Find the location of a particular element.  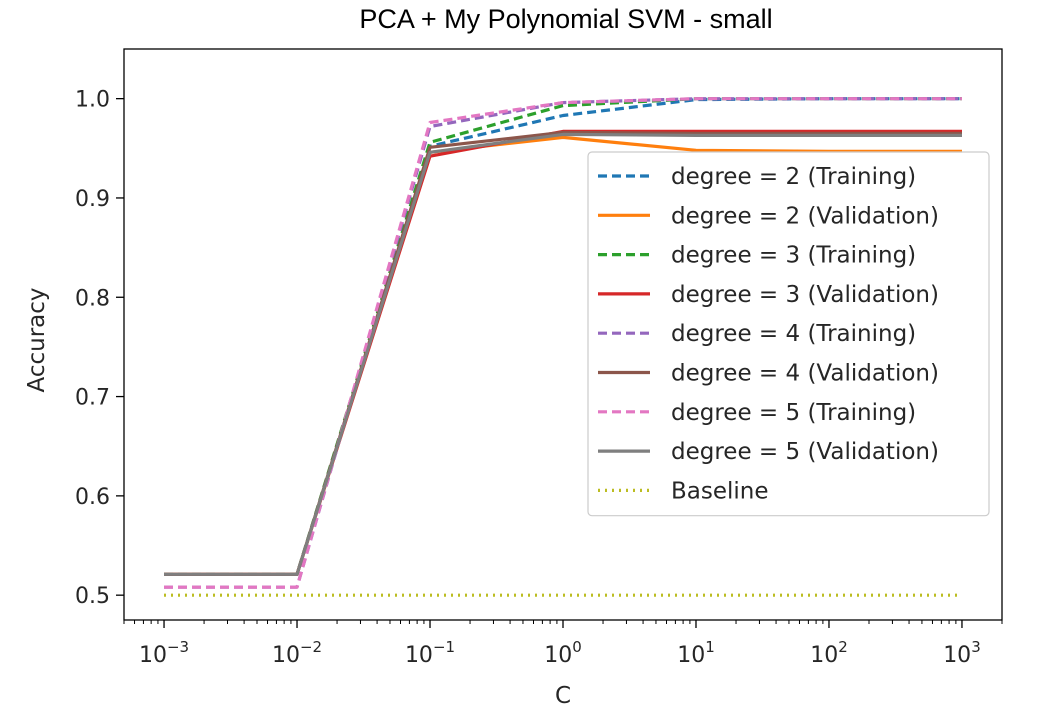

x-tick-label: 10³ is located at coordinates (962, 653).